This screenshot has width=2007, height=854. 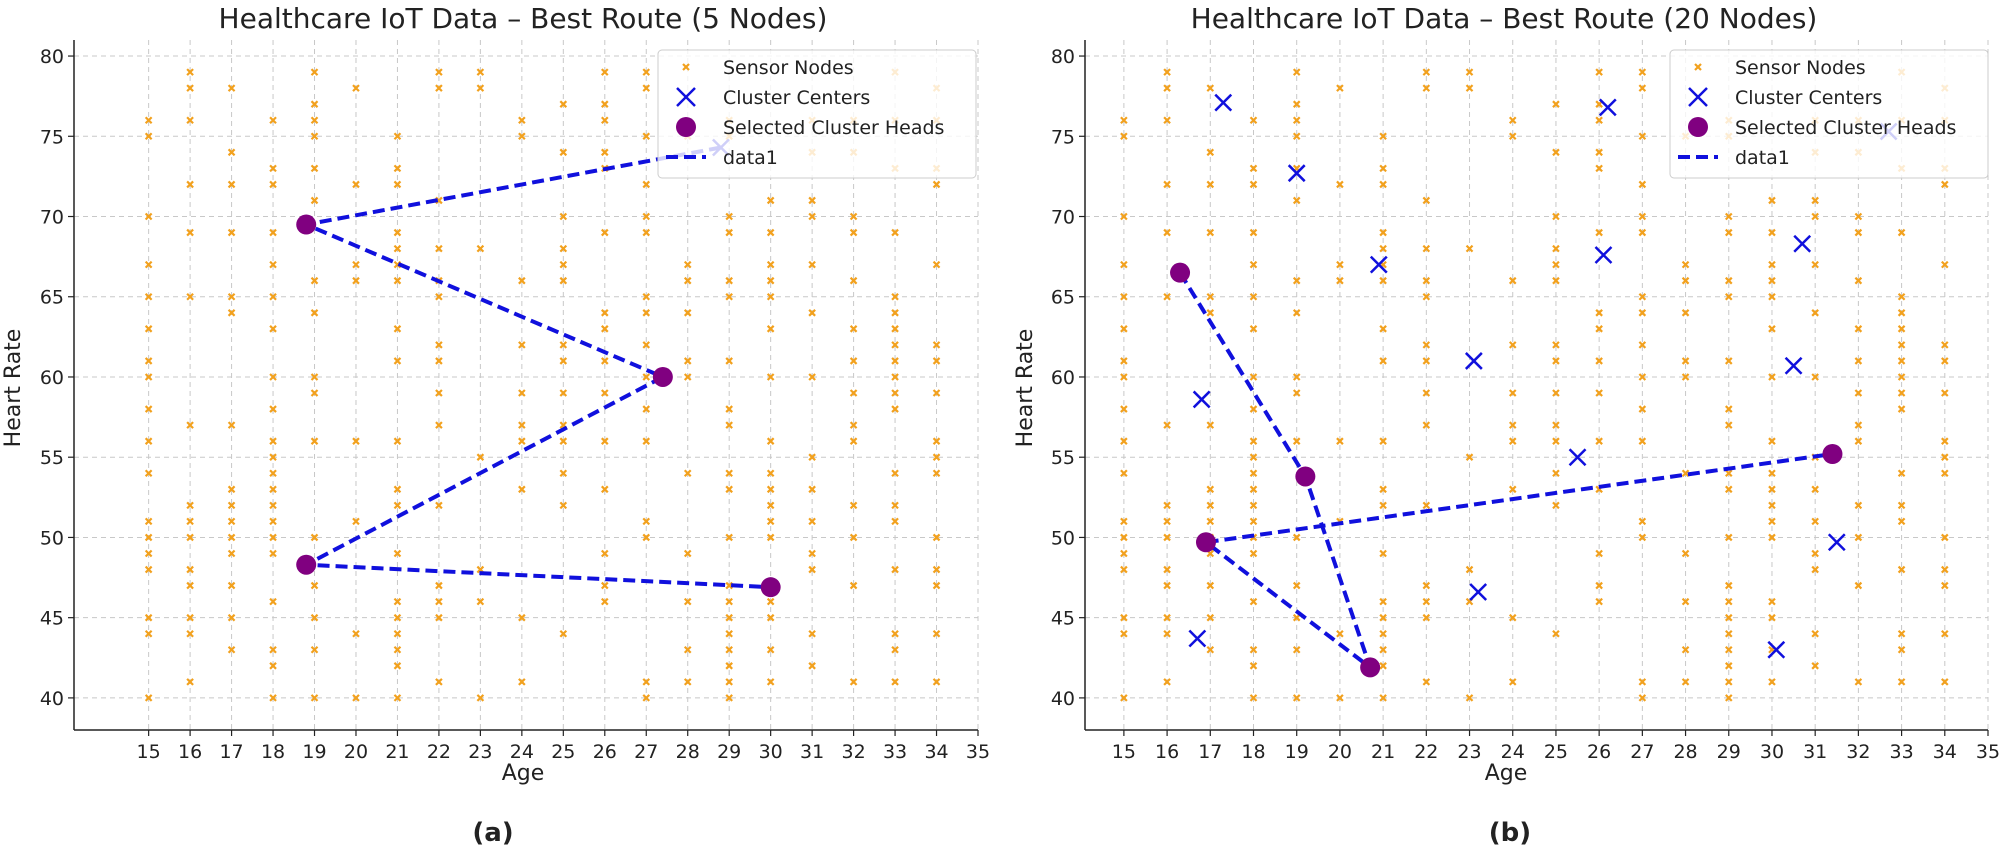 I want to click on panel-label: (a), so click(x=492, y=833).